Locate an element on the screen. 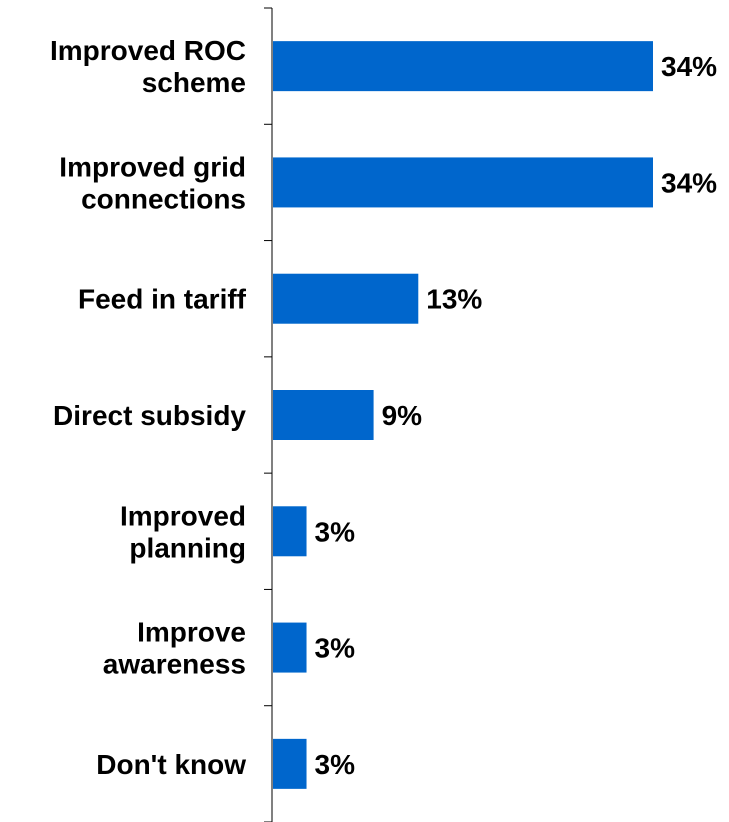 This screenshot has width=729, height=822. category-label: Feed in tariff is located at coordinates (162, 299).